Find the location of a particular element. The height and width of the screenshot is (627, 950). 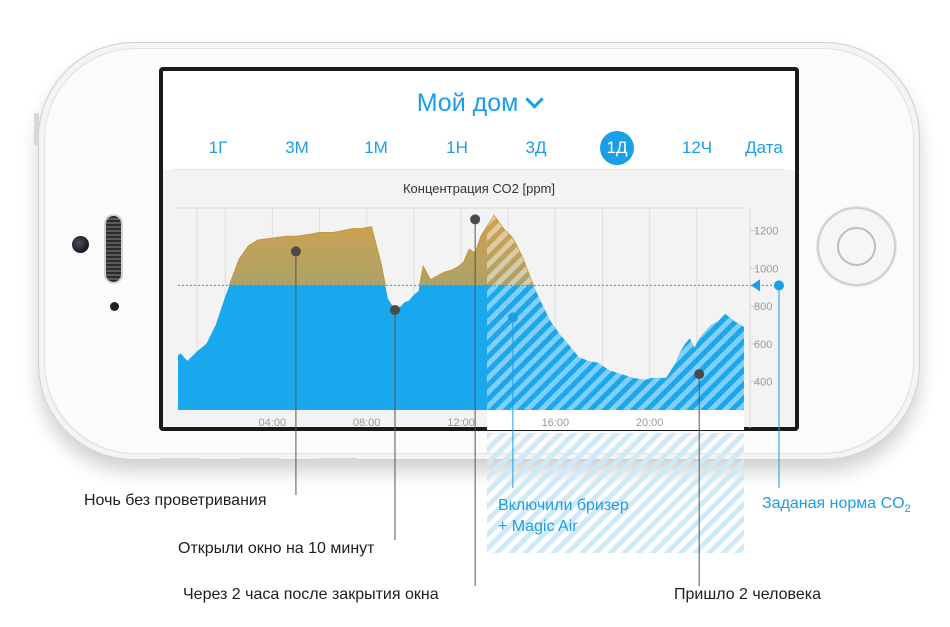

co2-area-over-norm is located at coordinates (381, 250).